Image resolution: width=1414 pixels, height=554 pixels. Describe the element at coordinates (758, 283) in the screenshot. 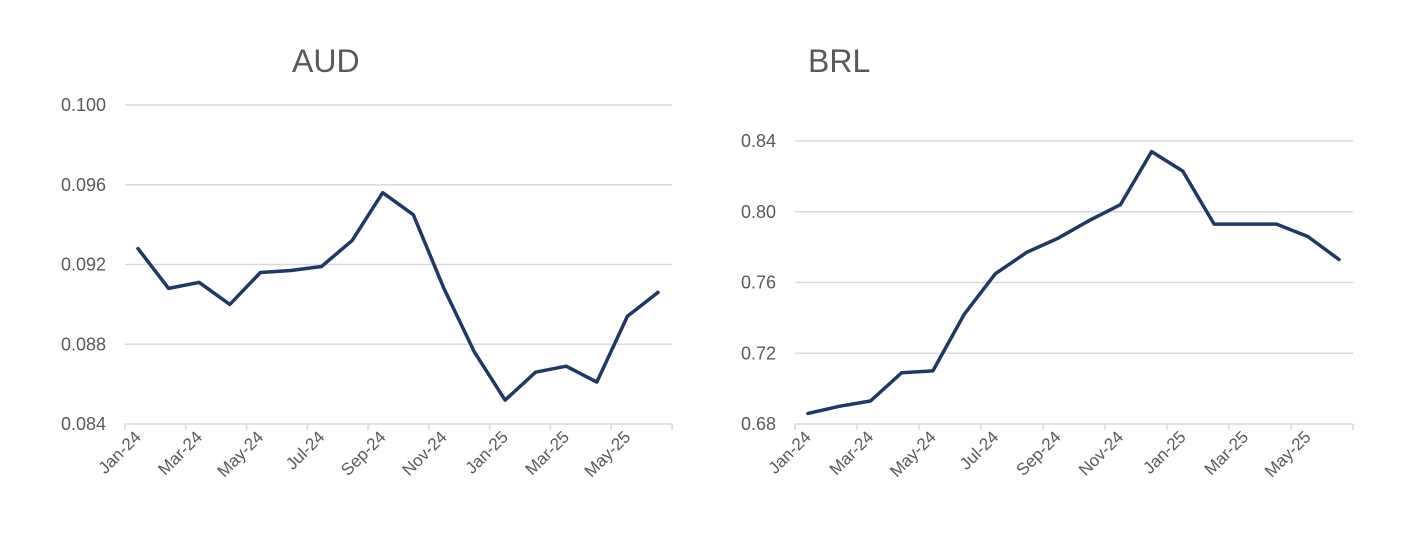

I see `brl-y-tick-label: 0.76` at that location.